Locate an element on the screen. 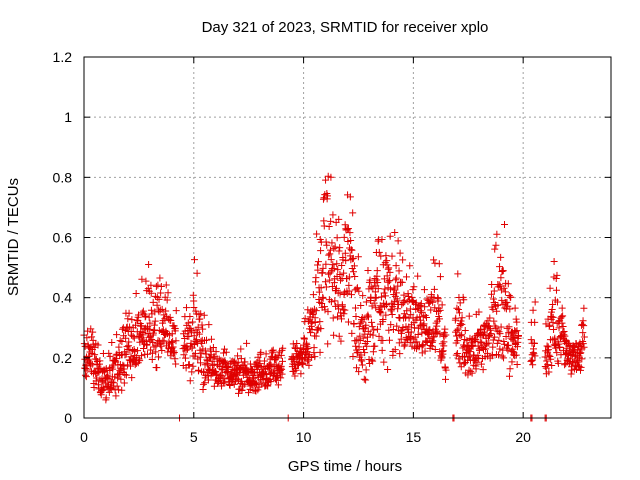  x-axis-tick-labels: 0 5 10 15 20 is located at coordinates (305, 437).